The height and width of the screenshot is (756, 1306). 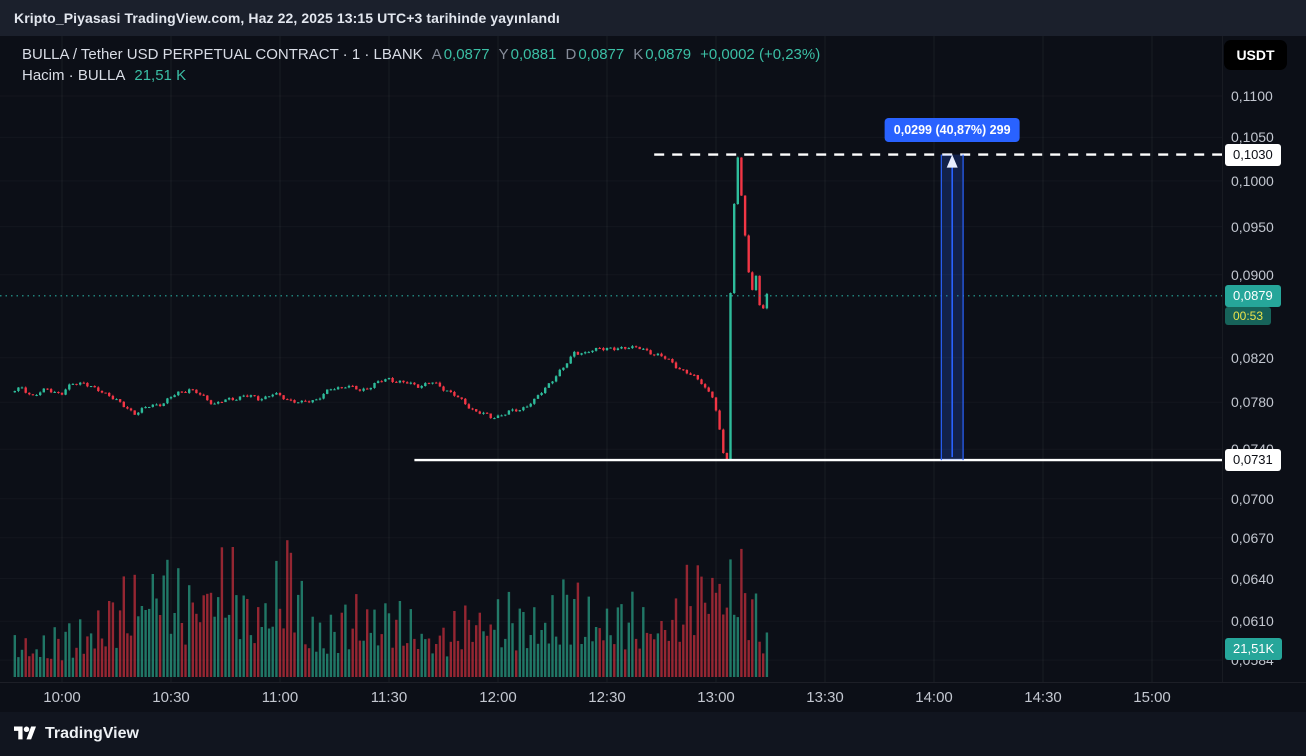 What do you see at coordinates (1152, 697) in the screenshot?
I see `time-tick-label: 15:00` at bounding box center [1152, 697].